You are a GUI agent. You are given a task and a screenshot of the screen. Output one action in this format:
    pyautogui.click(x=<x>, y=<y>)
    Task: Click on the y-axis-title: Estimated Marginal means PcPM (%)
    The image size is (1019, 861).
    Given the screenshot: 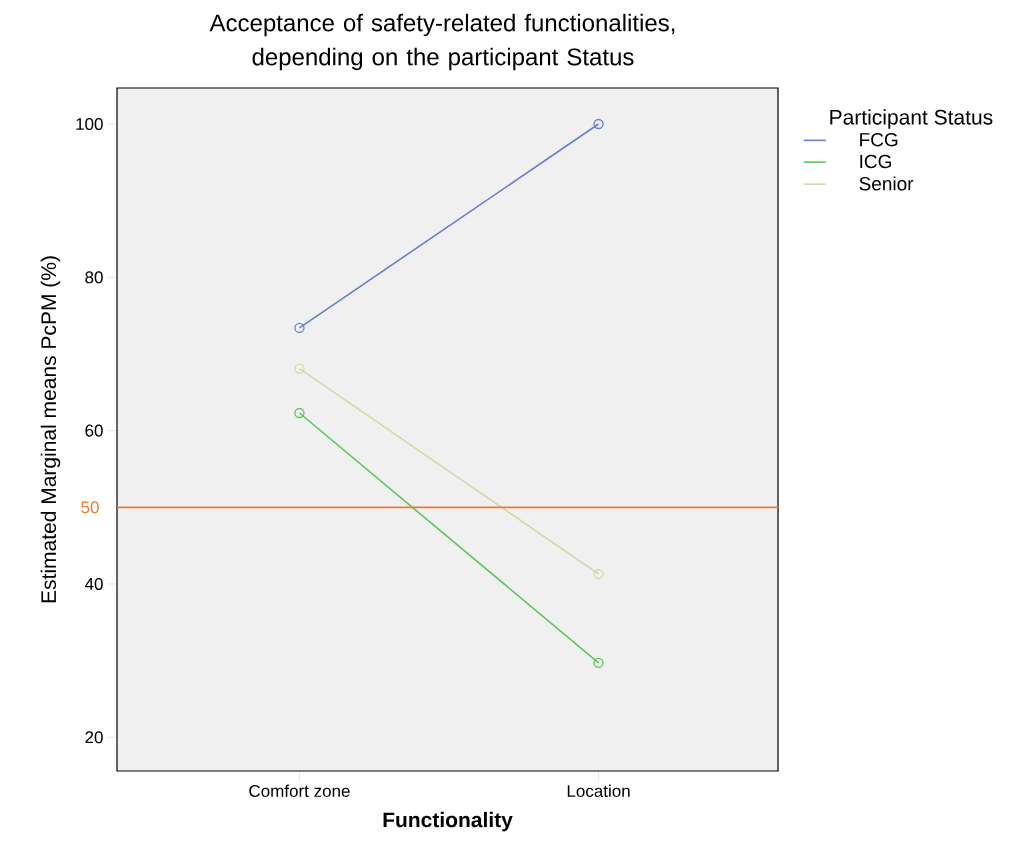 What is the action you would take?
    pyautogui.click(x=50, y=429)
    